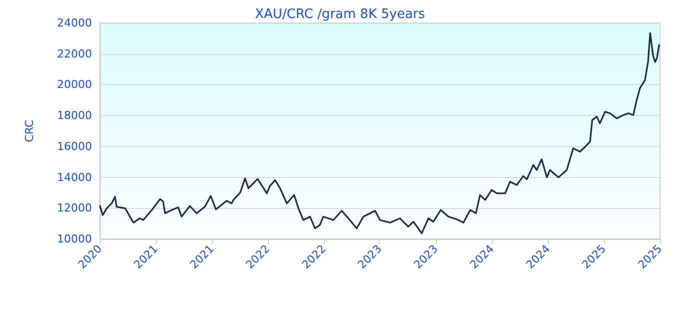 The width and height of the screenshot is (680, 320). Describe the element at coordinates (74, 239) in the screenshot. I see `y-tick-label: 10000` at that location.